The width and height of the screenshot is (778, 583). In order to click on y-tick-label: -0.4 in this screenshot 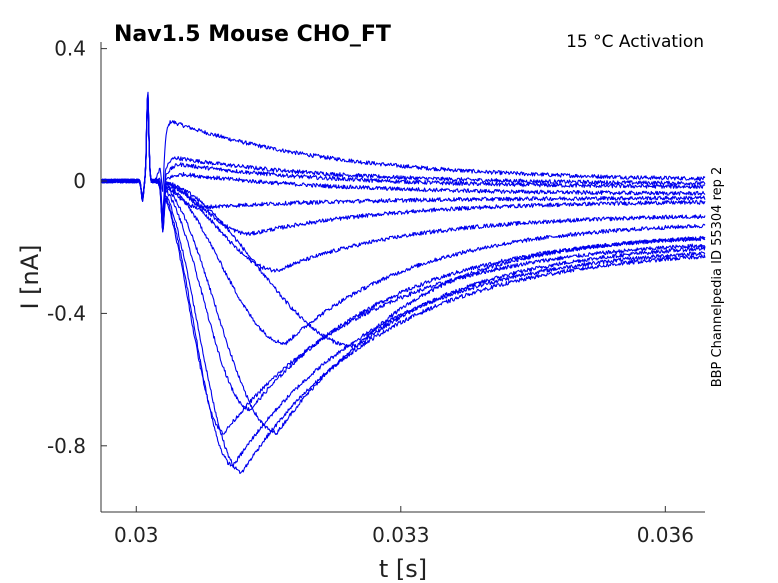, I will do `click(66, 313)`.